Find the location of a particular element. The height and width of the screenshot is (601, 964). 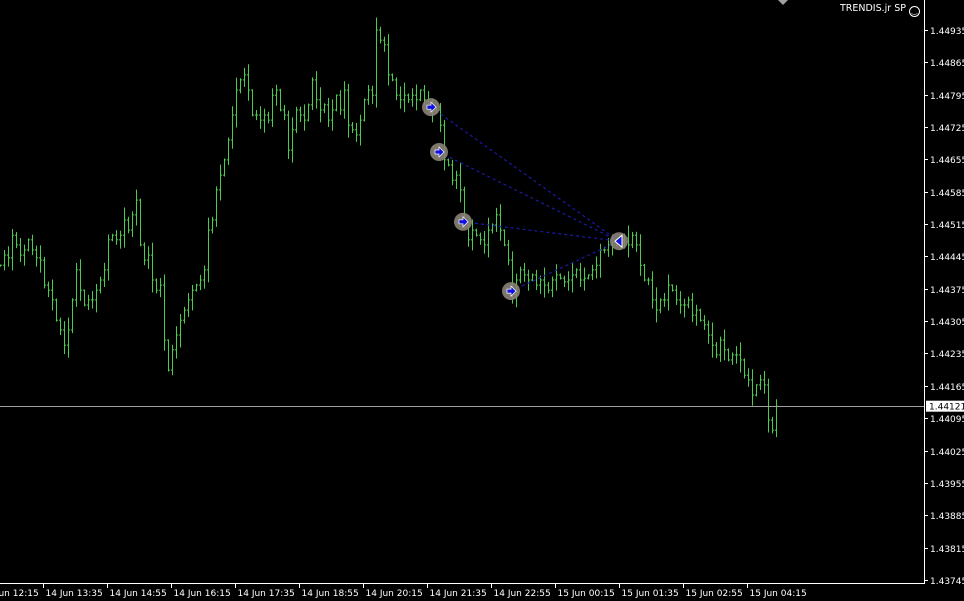

chart-shift-marker is located at coordinates (783, 2).